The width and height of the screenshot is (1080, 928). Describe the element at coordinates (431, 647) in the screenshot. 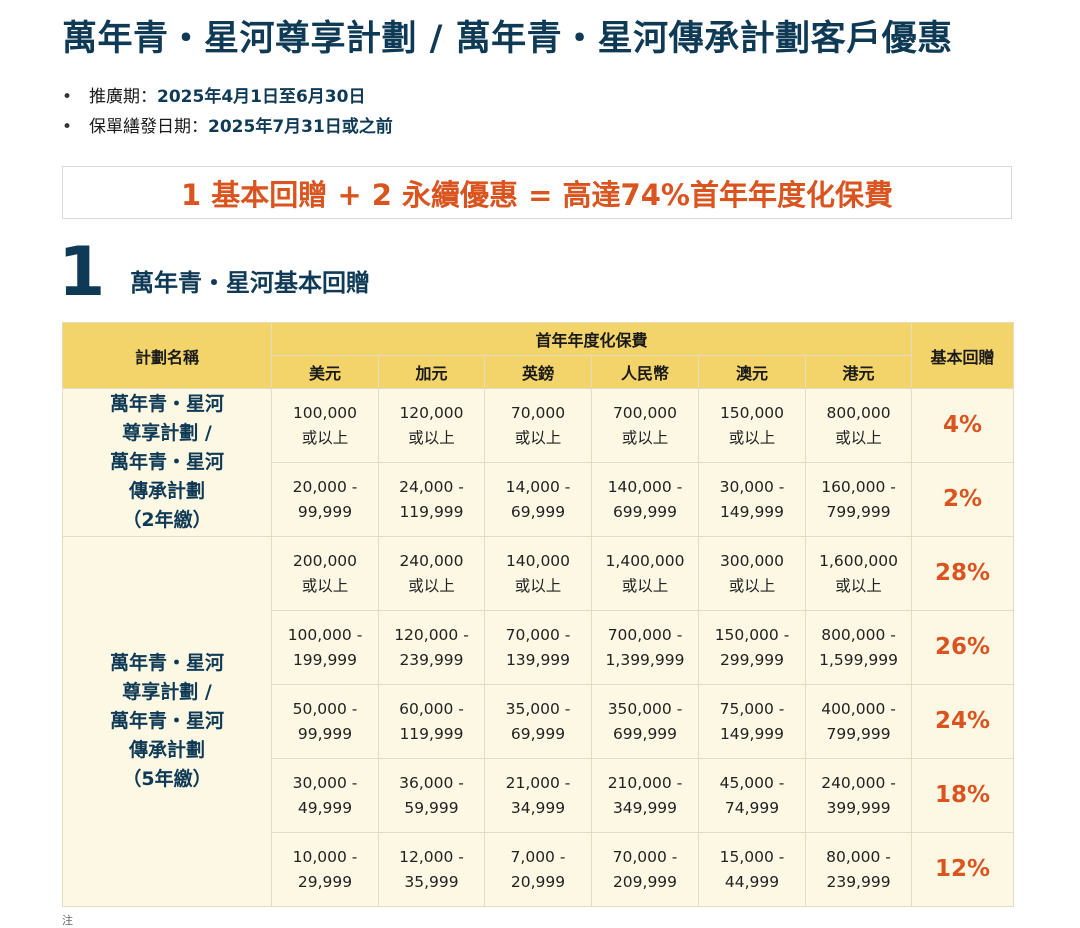

I see `premium-range-cell: 120,000 - 239,999` at that location.